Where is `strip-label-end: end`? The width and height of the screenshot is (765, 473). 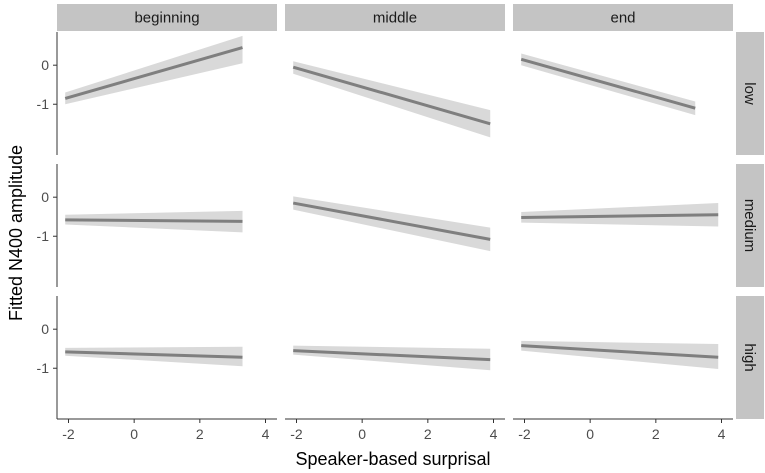
strip-label-end: end is located at coordinates (622, 18).